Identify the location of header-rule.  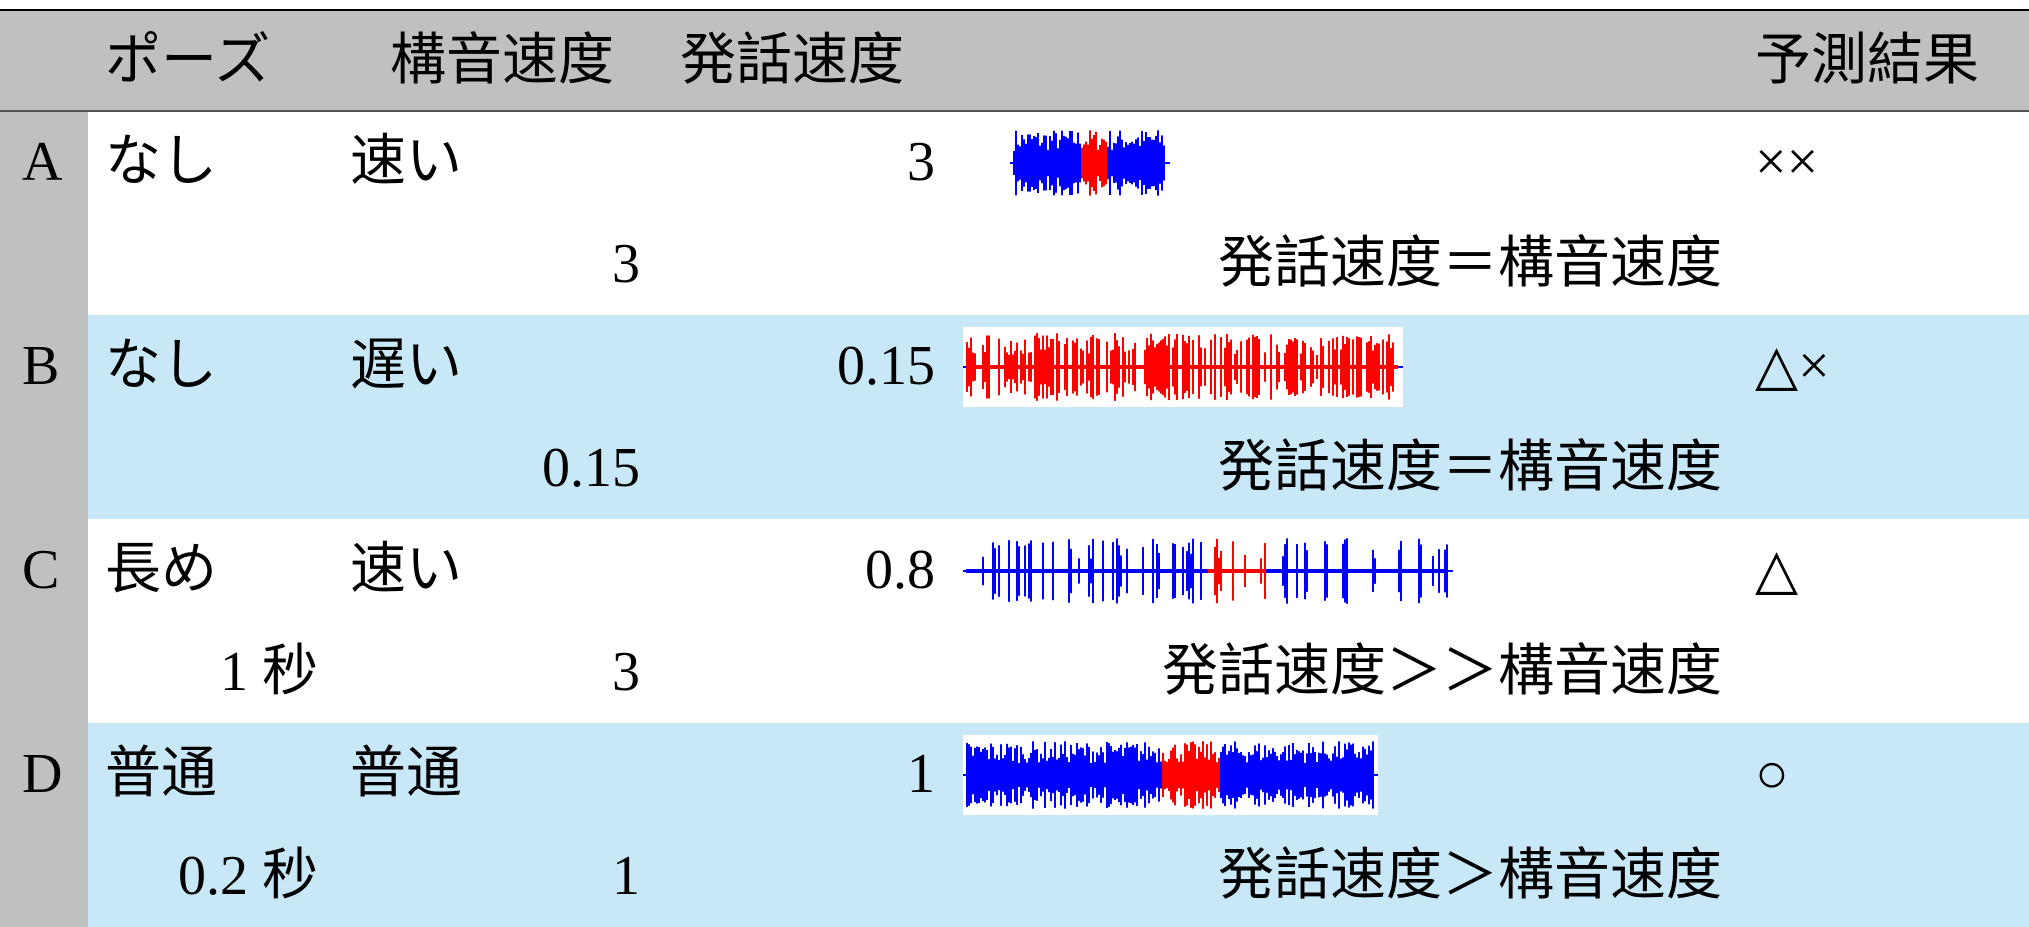
(1014, 111).